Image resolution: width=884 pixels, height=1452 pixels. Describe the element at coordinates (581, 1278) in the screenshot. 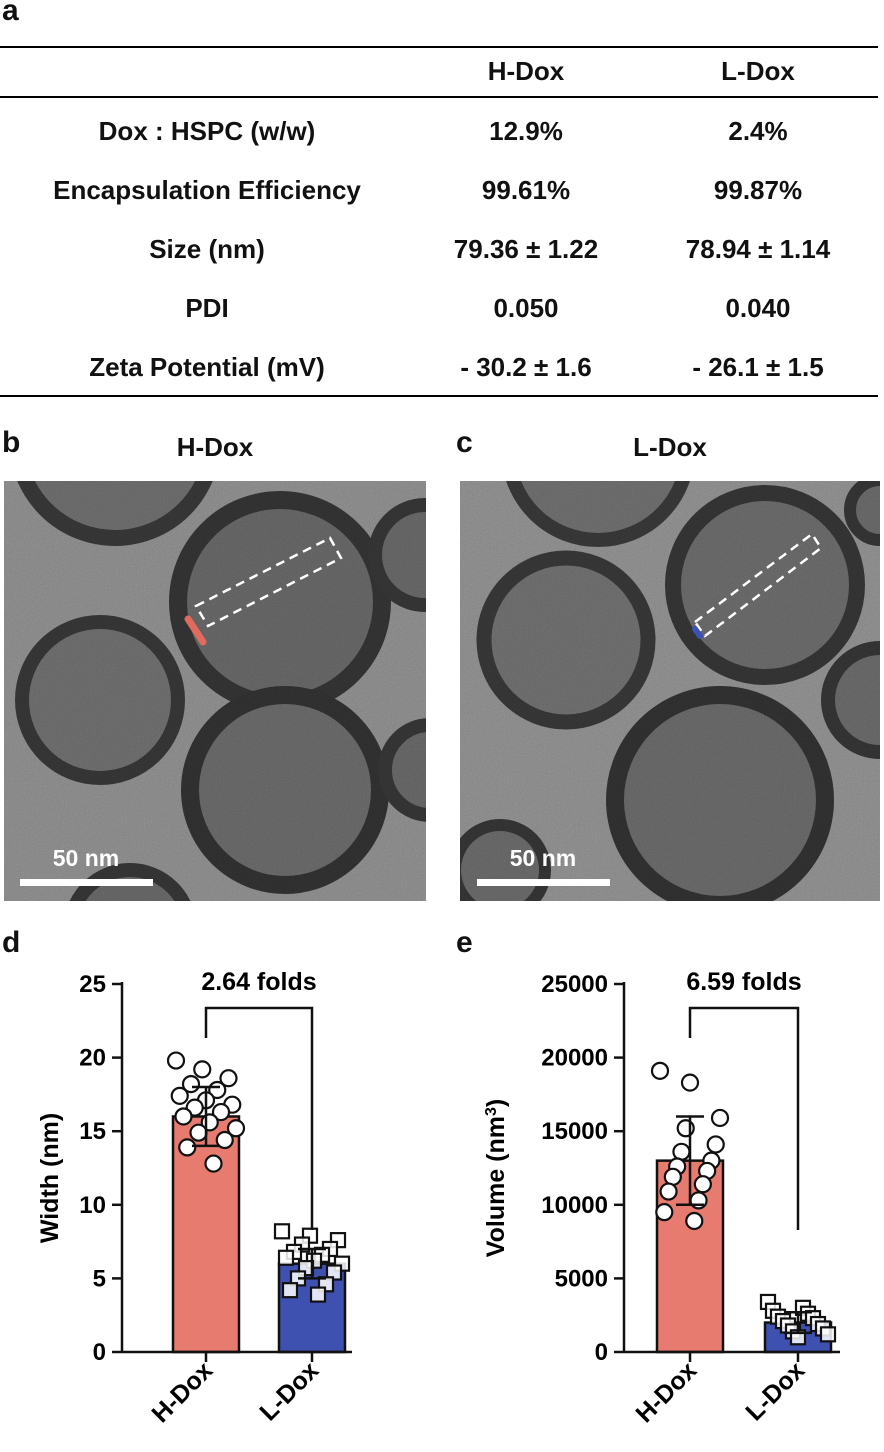

I see `y-tick-label: 5000` at that location.